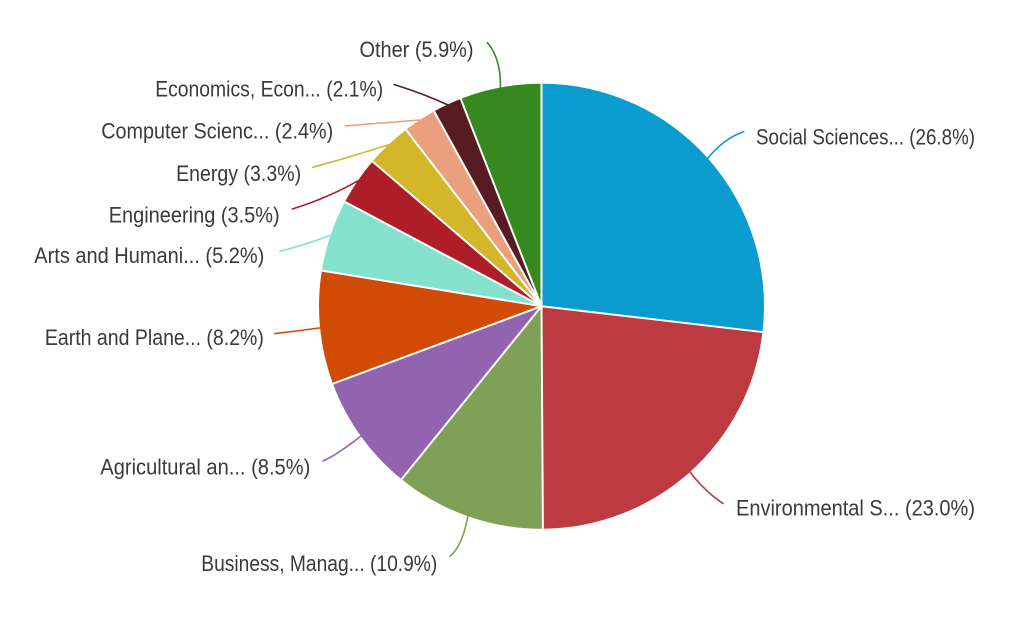 The width and height of the screenshot is (1026, 618). I want to click on svg-text: Computer Scienc... (2.4%), so click(217, 131).